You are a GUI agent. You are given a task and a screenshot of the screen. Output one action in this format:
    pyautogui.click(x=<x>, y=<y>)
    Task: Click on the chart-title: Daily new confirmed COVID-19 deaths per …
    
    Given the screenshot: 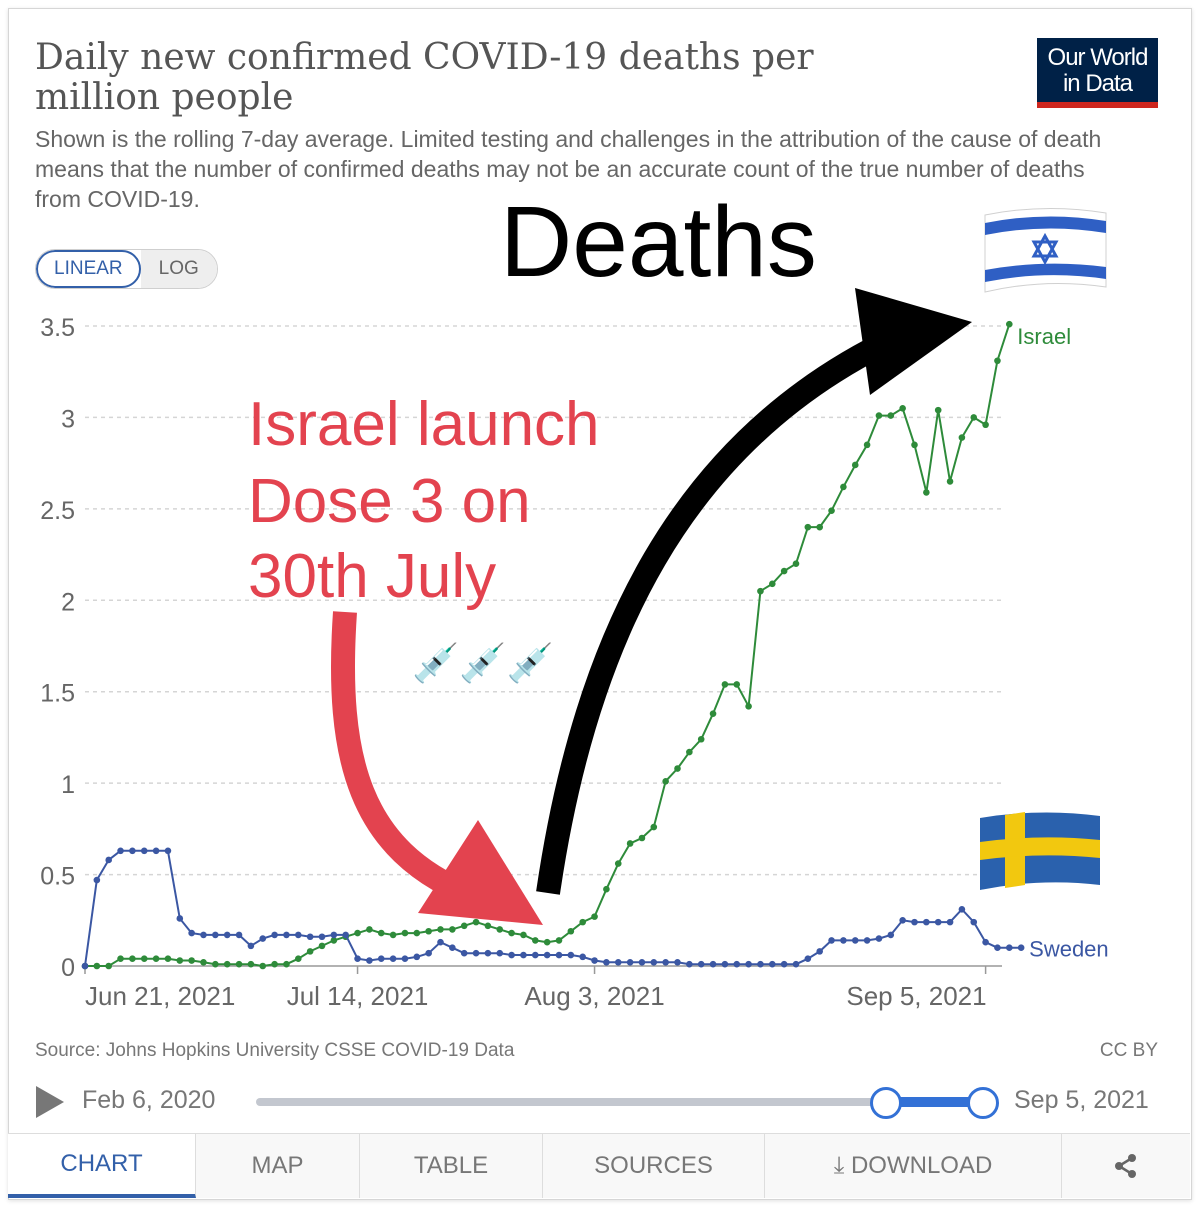 What is the action you would take?
    pyautogui.click(x=424, y=77)
    